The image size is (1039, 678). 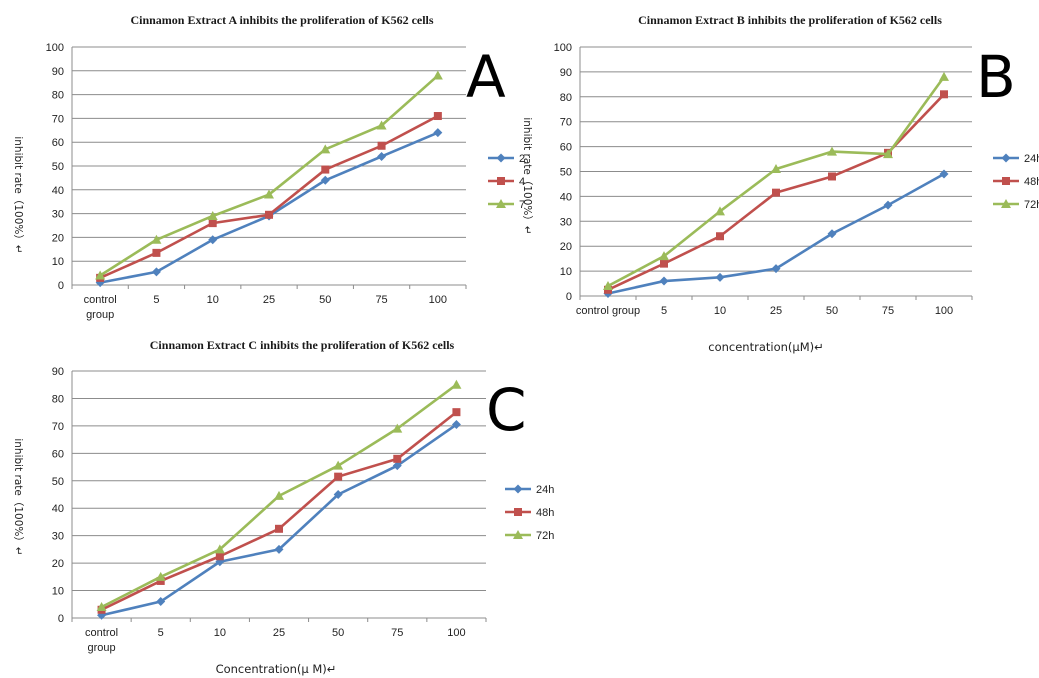 What do you see at coordinates (522, 205) in the screenshot?
I see `legend-label: 7` at bounding box center [522, 205].